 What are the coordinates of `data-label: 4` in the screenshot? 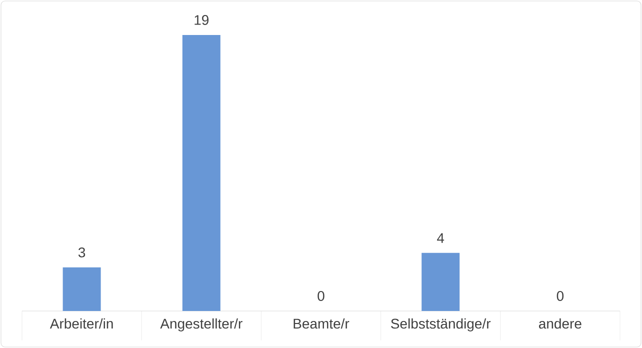 It's located at (440, 238).